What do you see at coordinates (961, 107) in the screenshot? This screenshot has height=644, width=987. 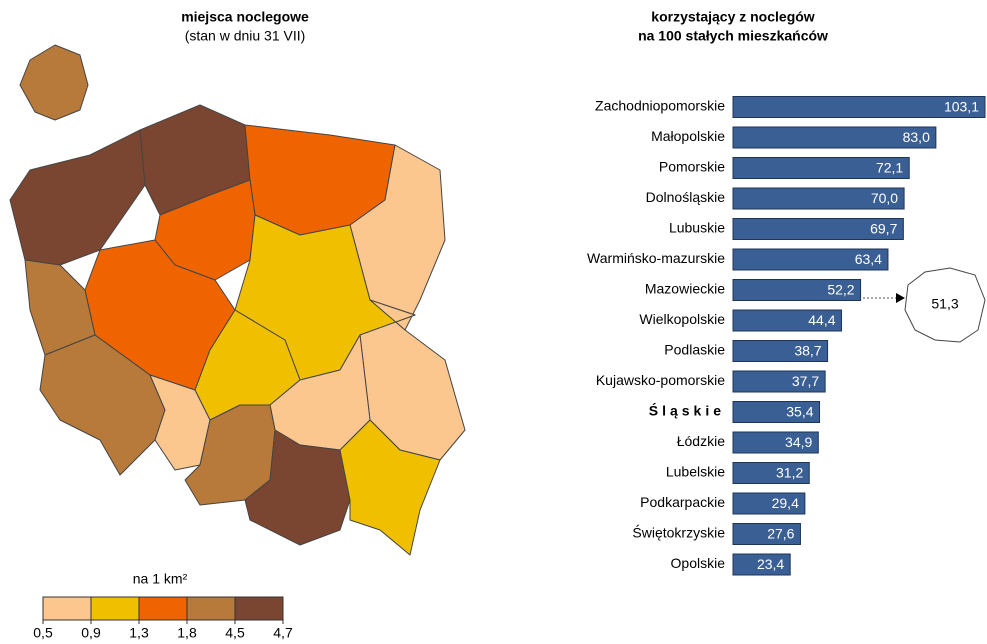 I see `value-label: 103,1` at bounding box center [961, 107].